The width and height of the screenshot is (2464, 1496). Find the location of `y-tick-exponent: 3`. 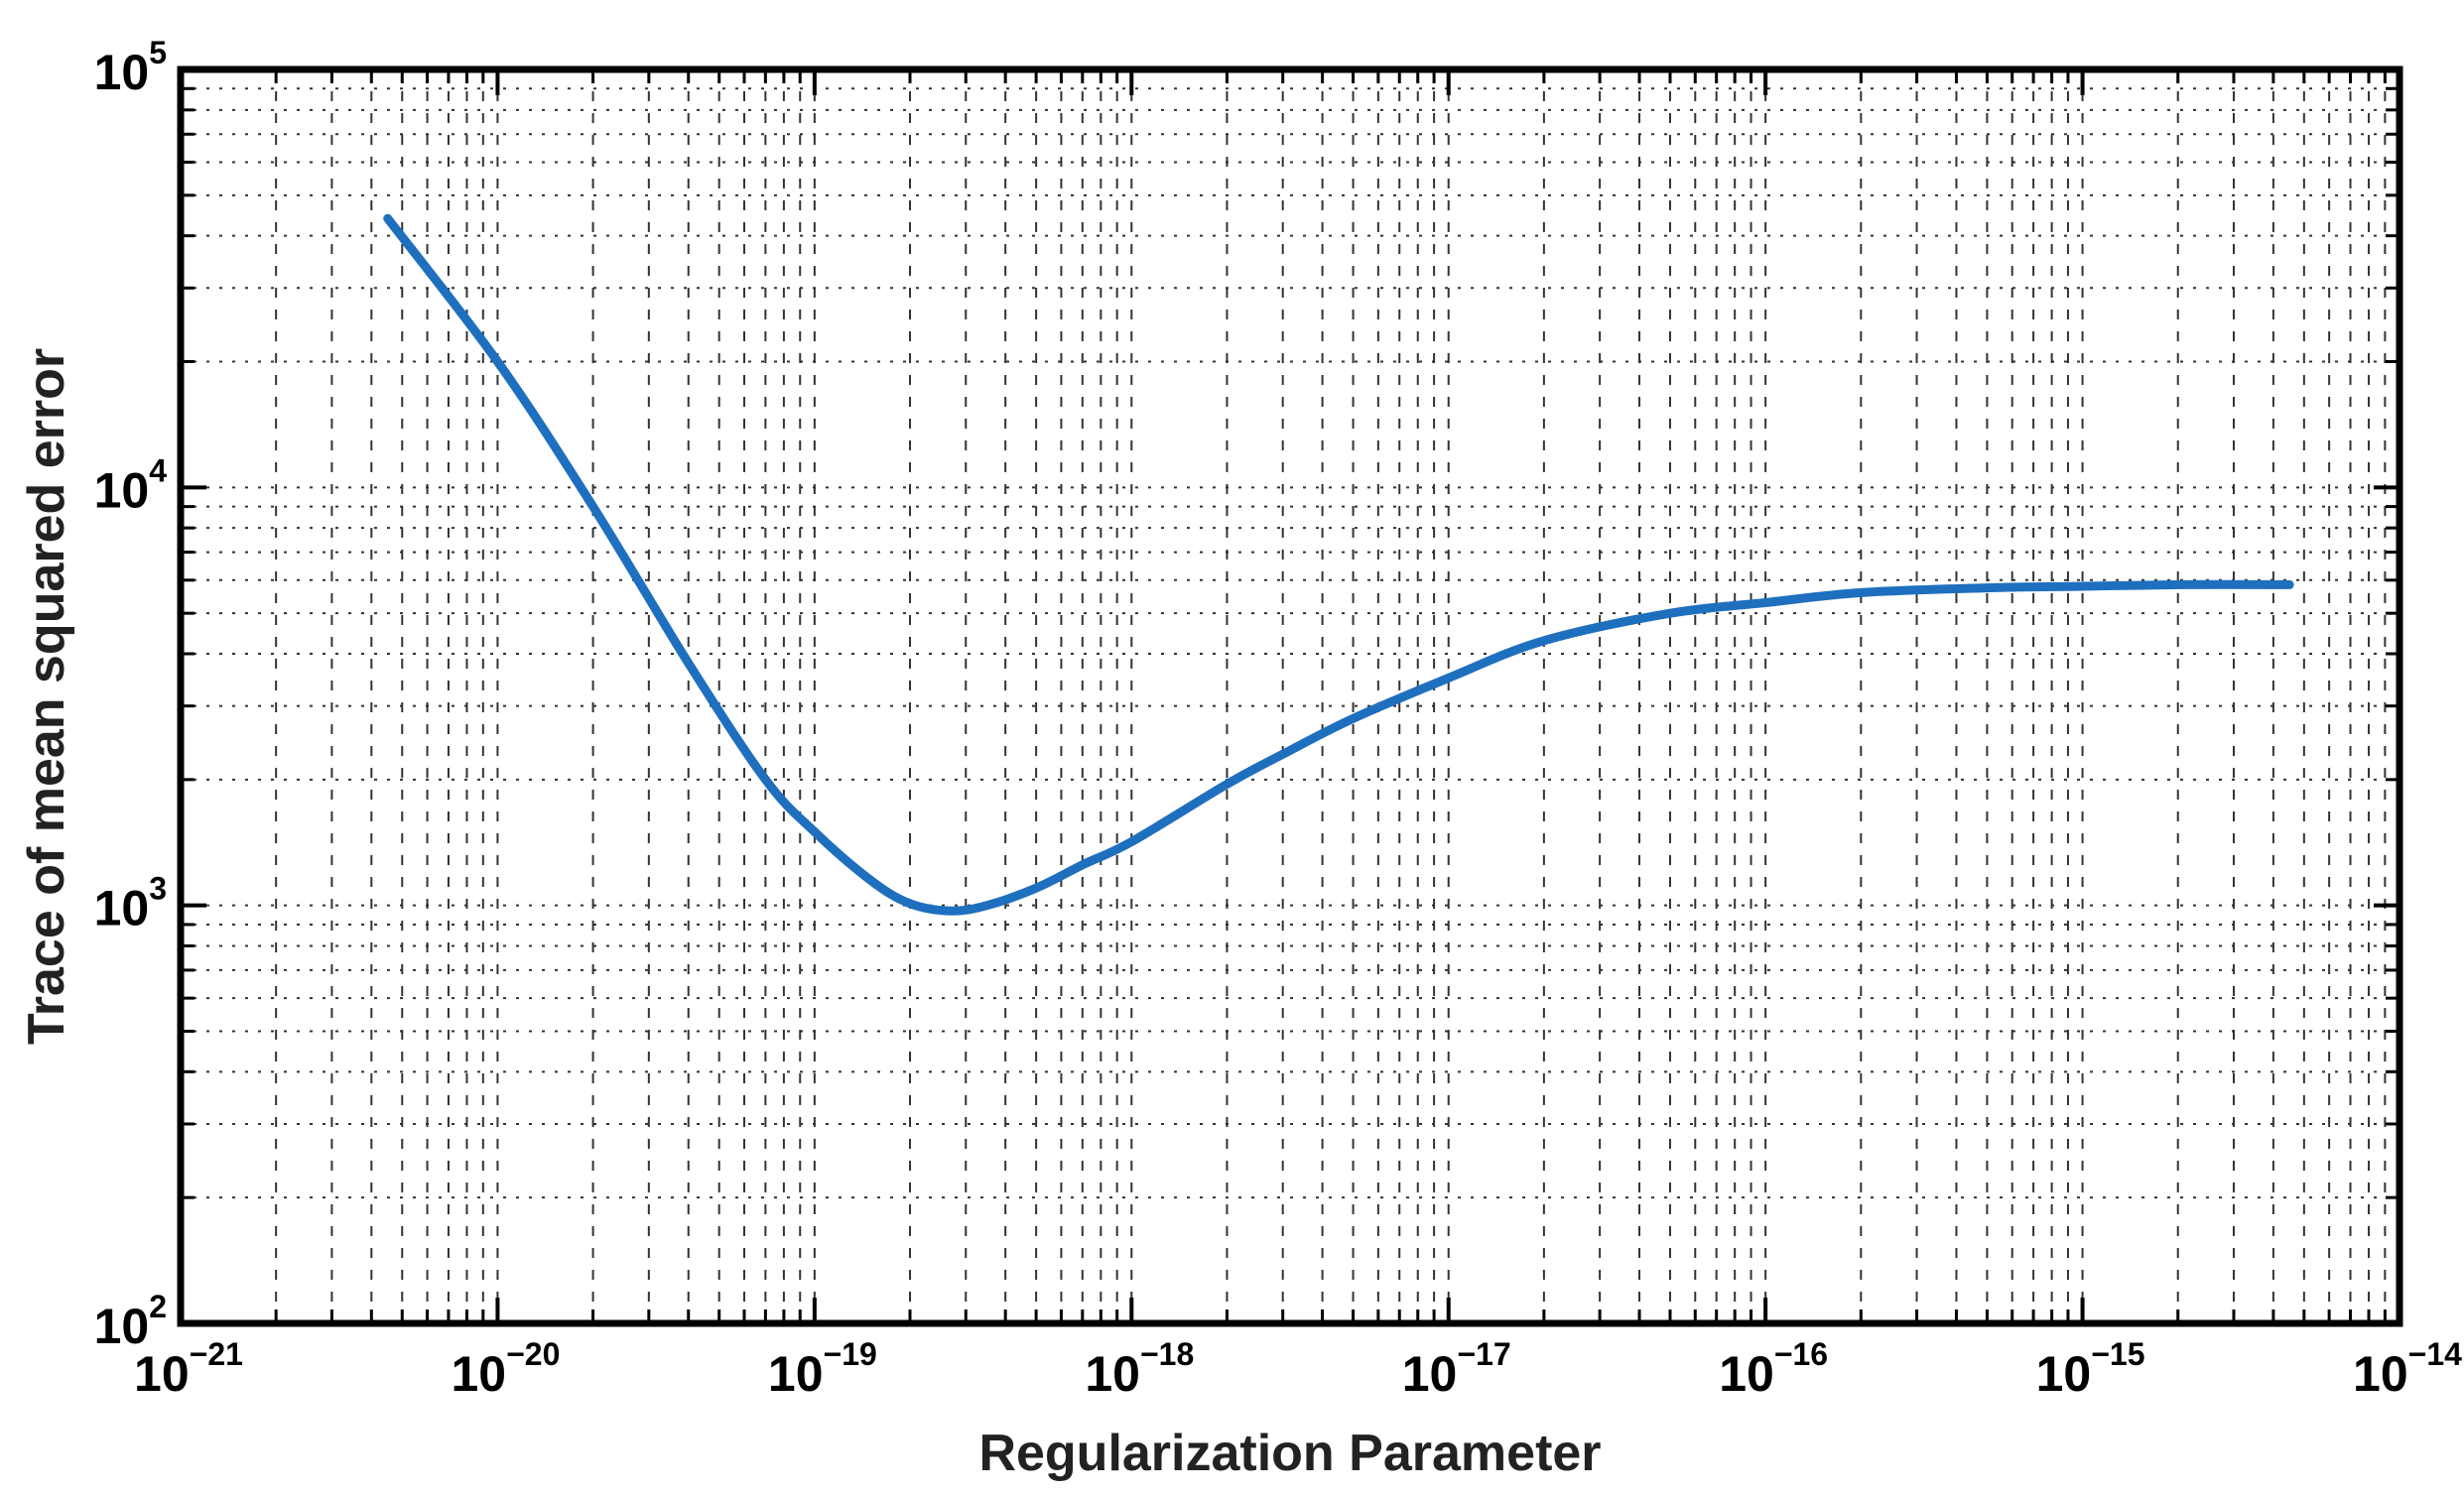

y-tick-exponent: 3 is located at coordinates (158, 889).